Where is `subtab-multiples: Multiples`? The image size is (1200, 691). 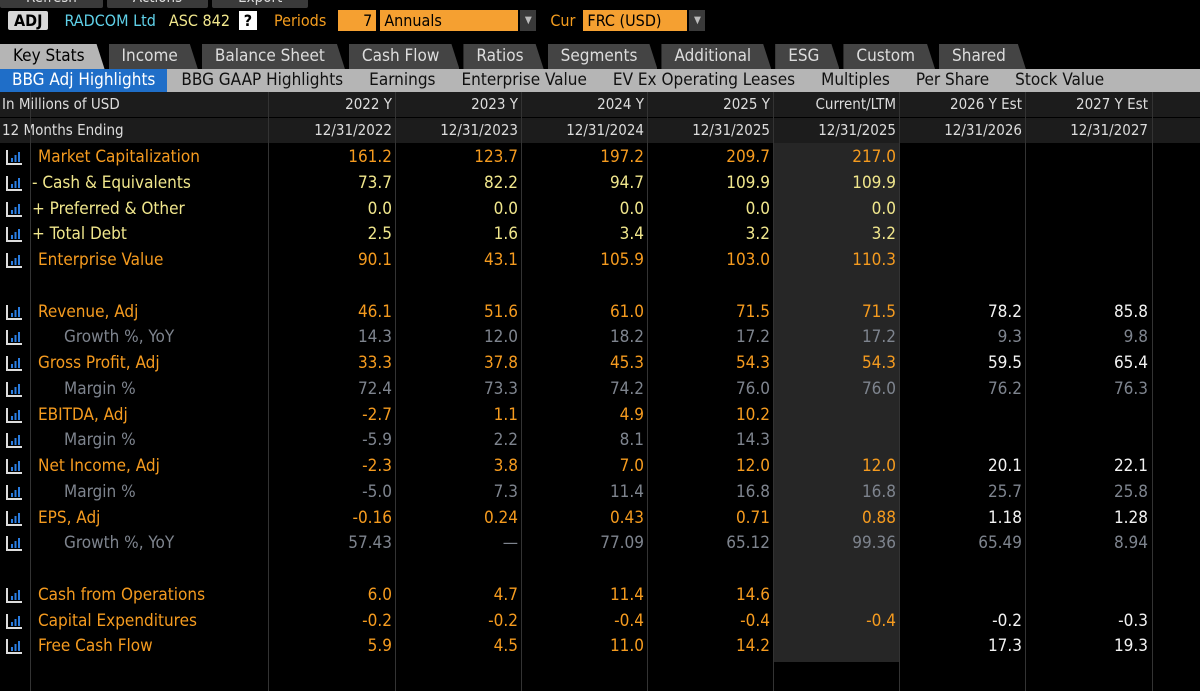
subtab-multiples: Multiples is located at coordinates (855, 80).